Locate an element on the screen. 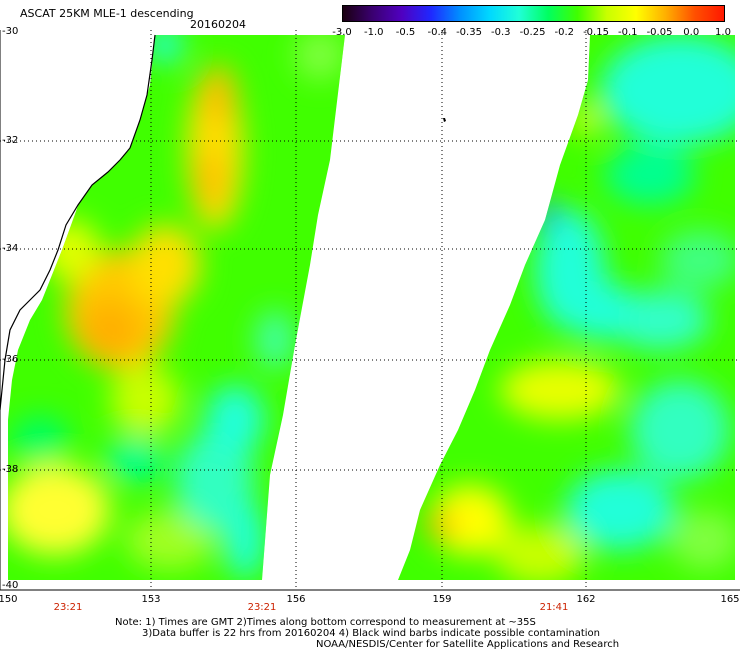 The width and height of the screenshot is (740, 650). colorbar-tick-label: -0.05 is located at coordinates (659, 32).